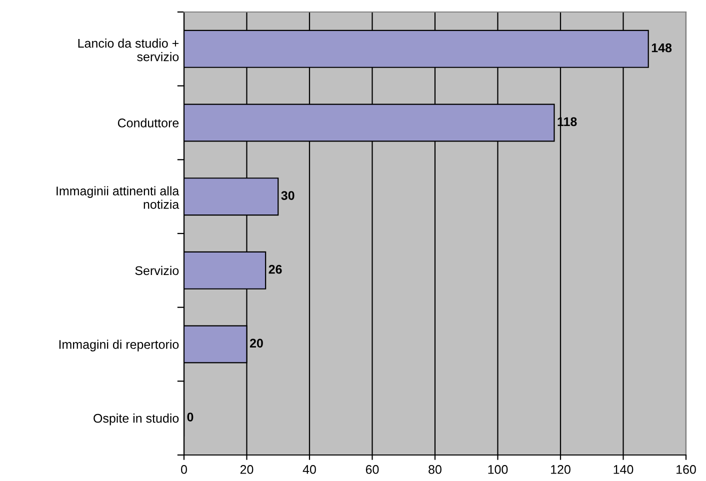 The image size is (706, 481). I want to click on y-tick-label: Immaginii attinenti alla notizia, so click(118, 197).